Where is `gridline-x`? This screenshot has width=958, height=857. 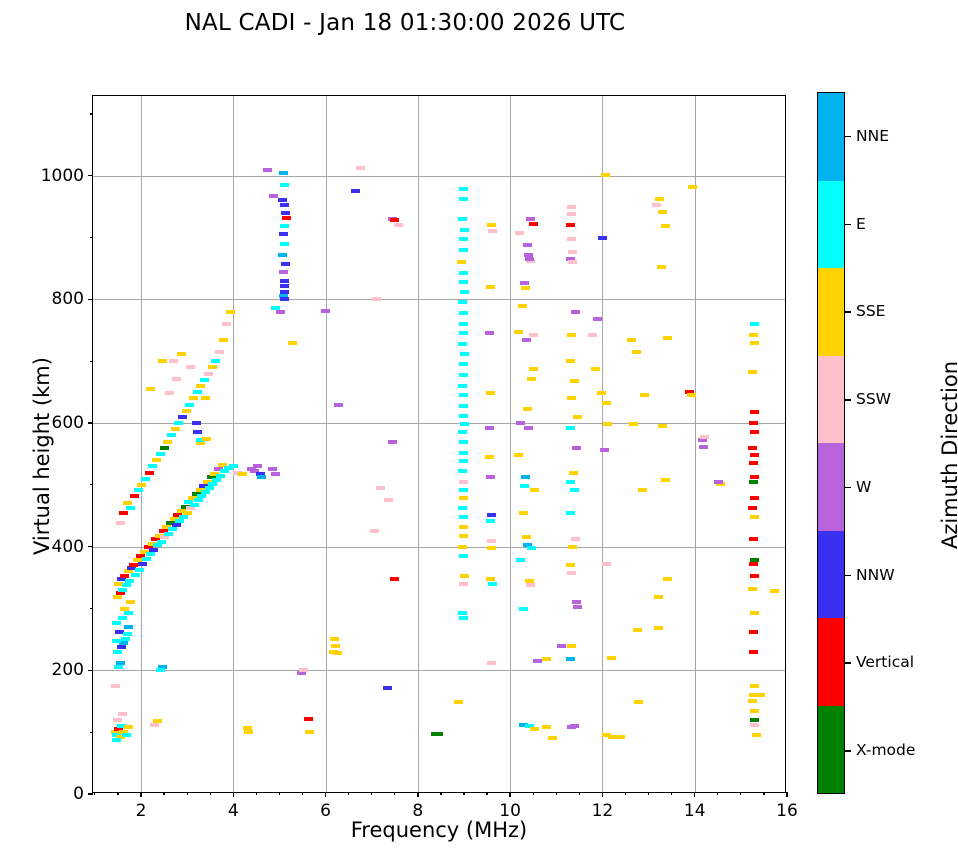
gridline-x is located at coordinates (603, 444).